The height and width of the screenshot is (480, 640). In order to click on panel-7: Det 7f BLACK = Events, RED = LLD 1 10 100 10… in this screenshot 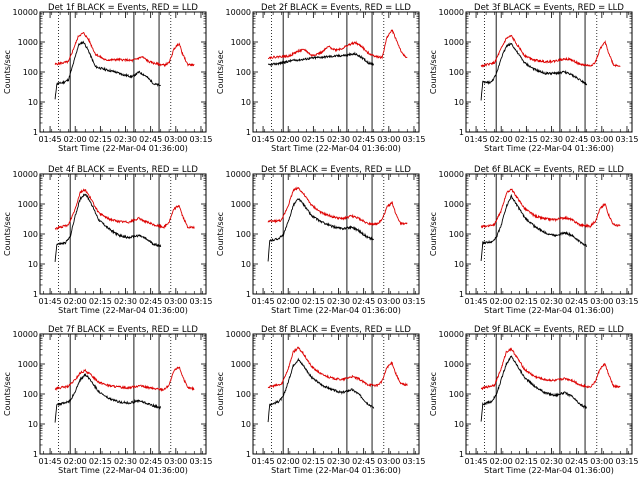, I will do `click(108, 400)`.